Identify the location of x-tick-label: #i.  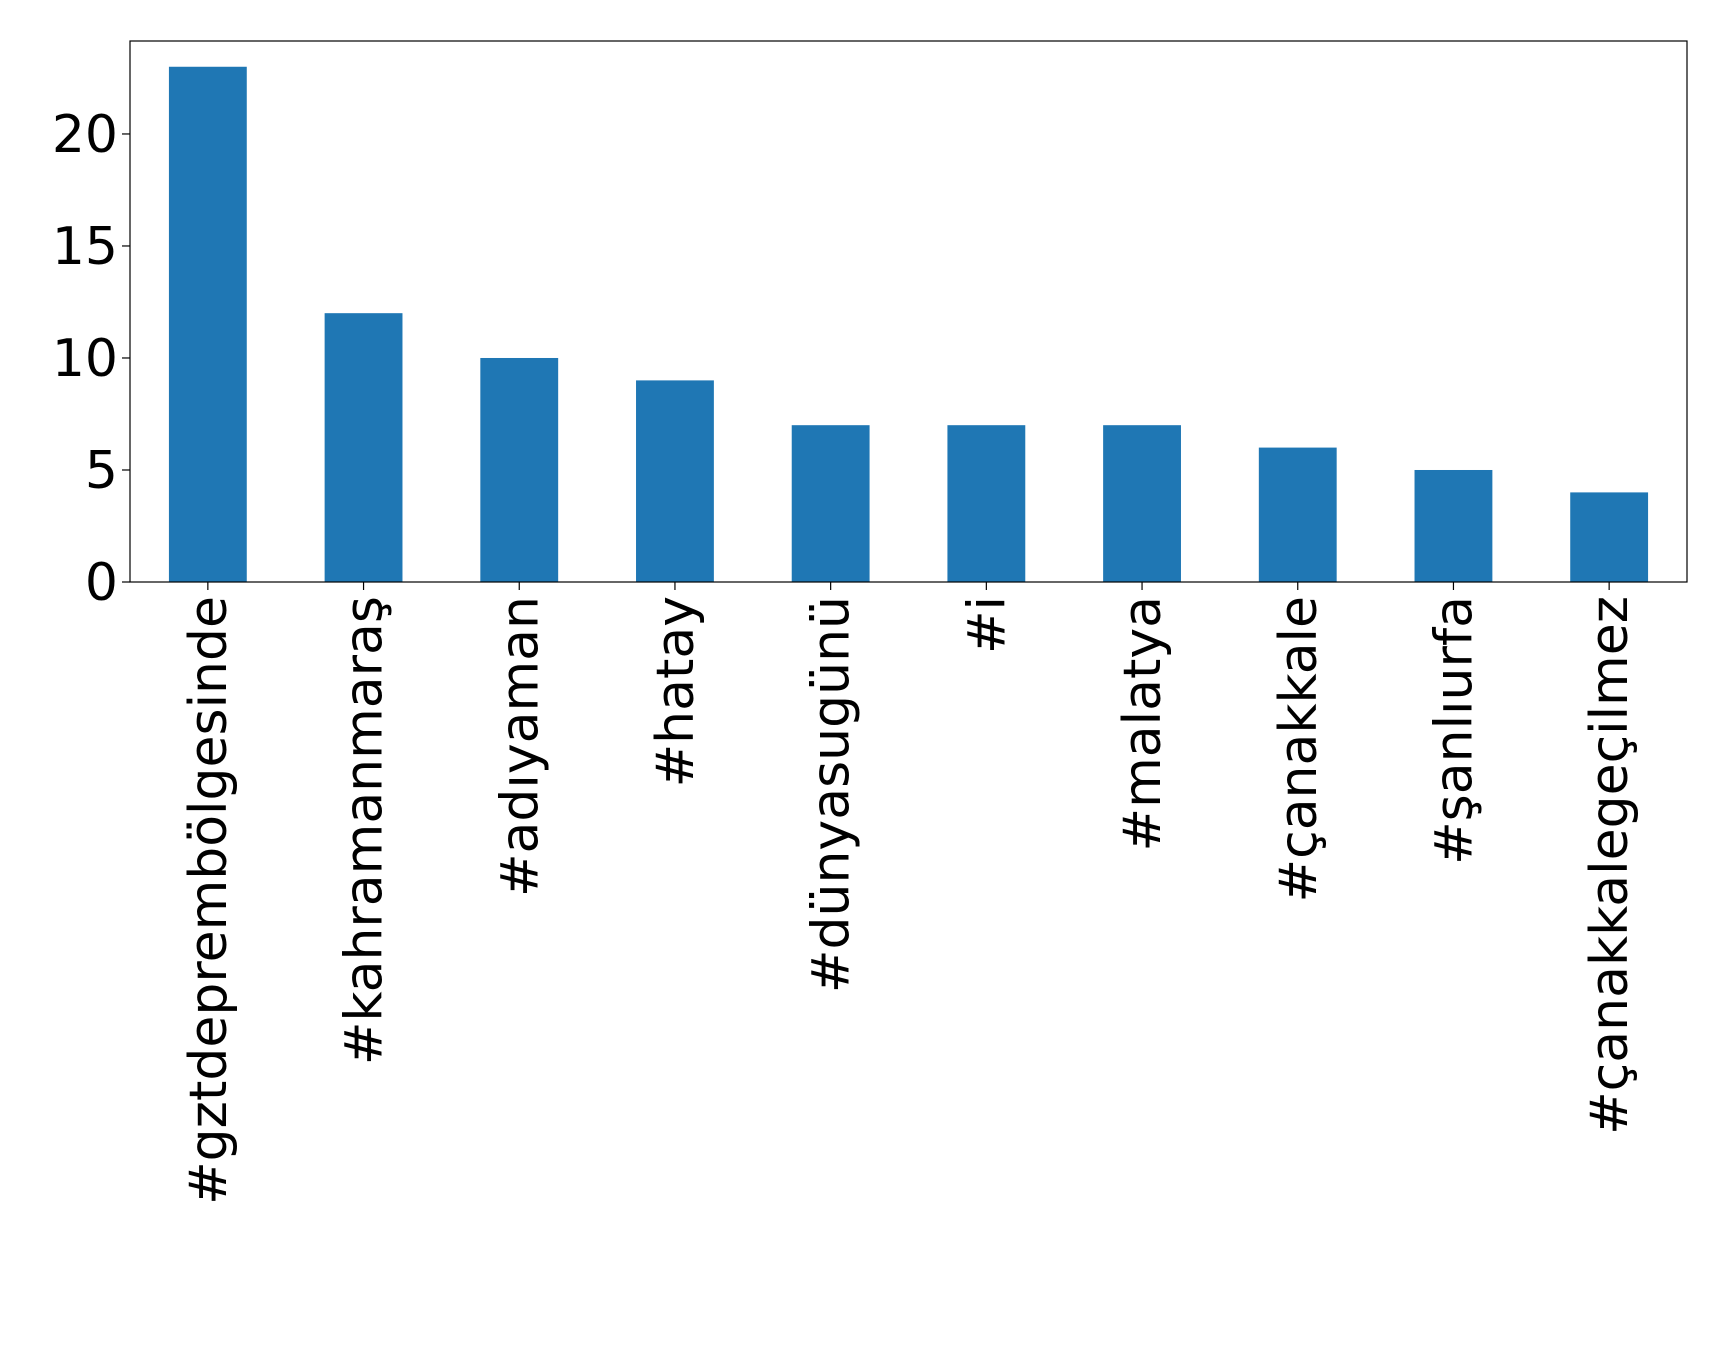
(987, 625).